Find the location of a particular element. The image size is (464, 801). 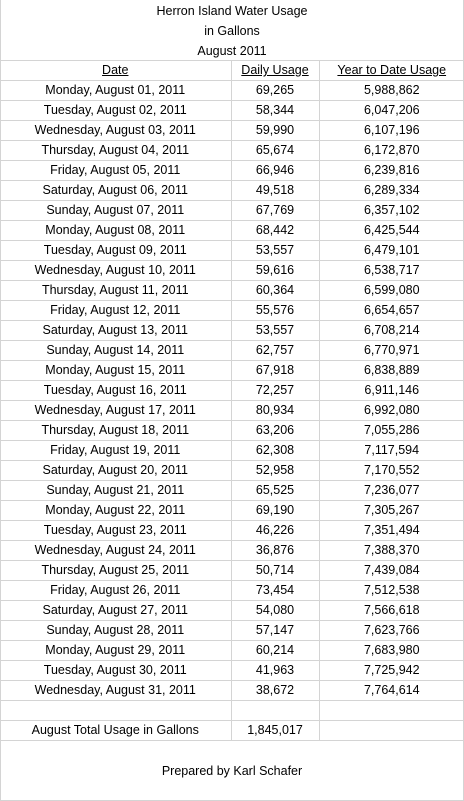

date-cell: Tuesday, August 09, 2011 is located at coordinates (115, 250).